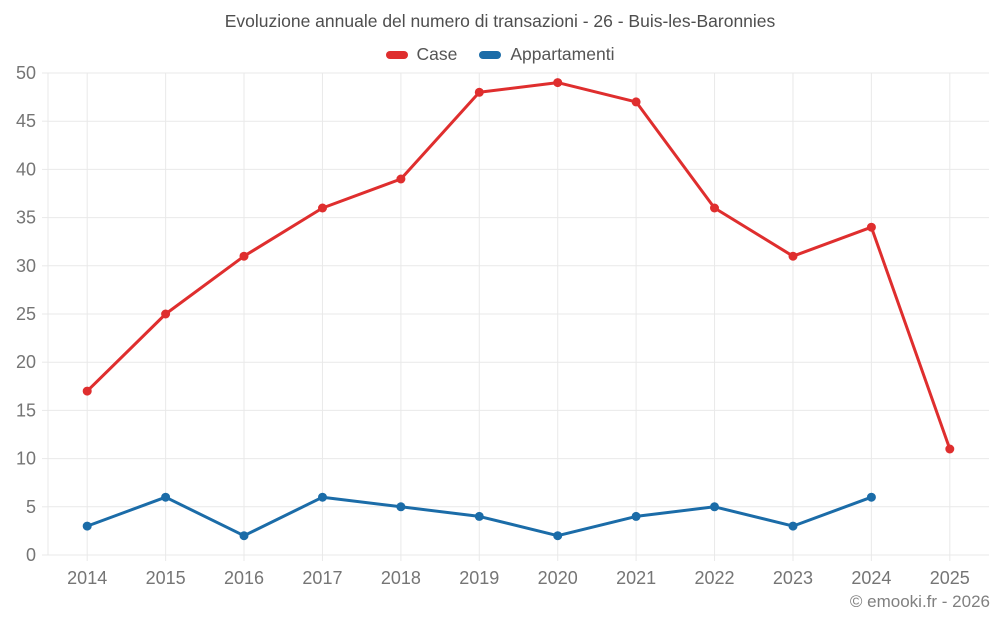  I want to click on point-case-2014, so click(87, 391).